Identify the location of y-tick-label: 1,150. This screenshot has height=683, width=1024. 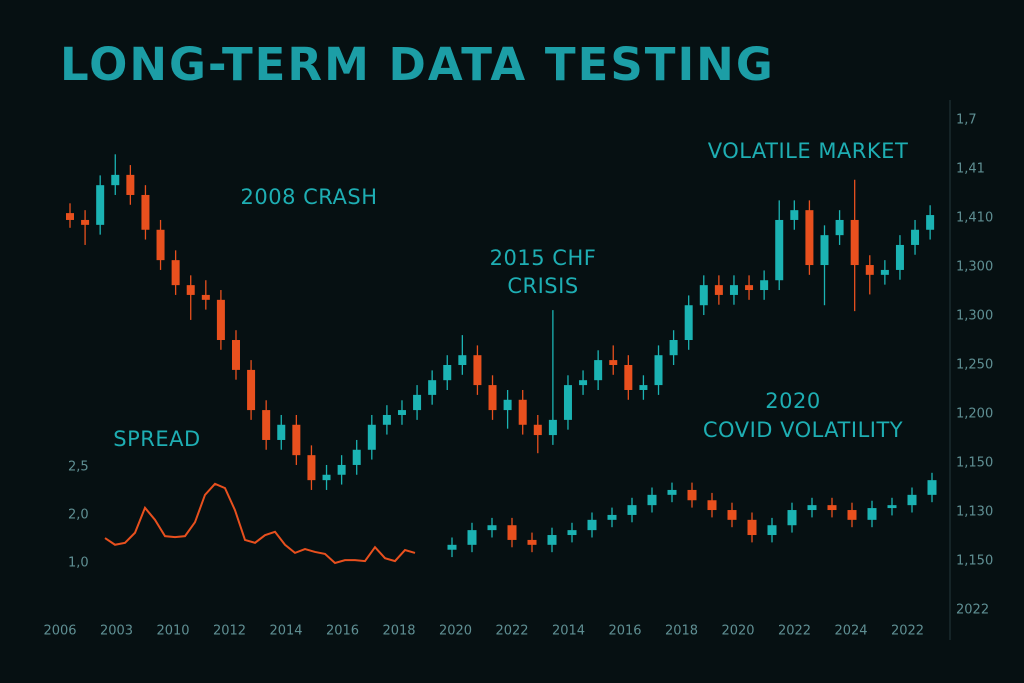
(974, 561).